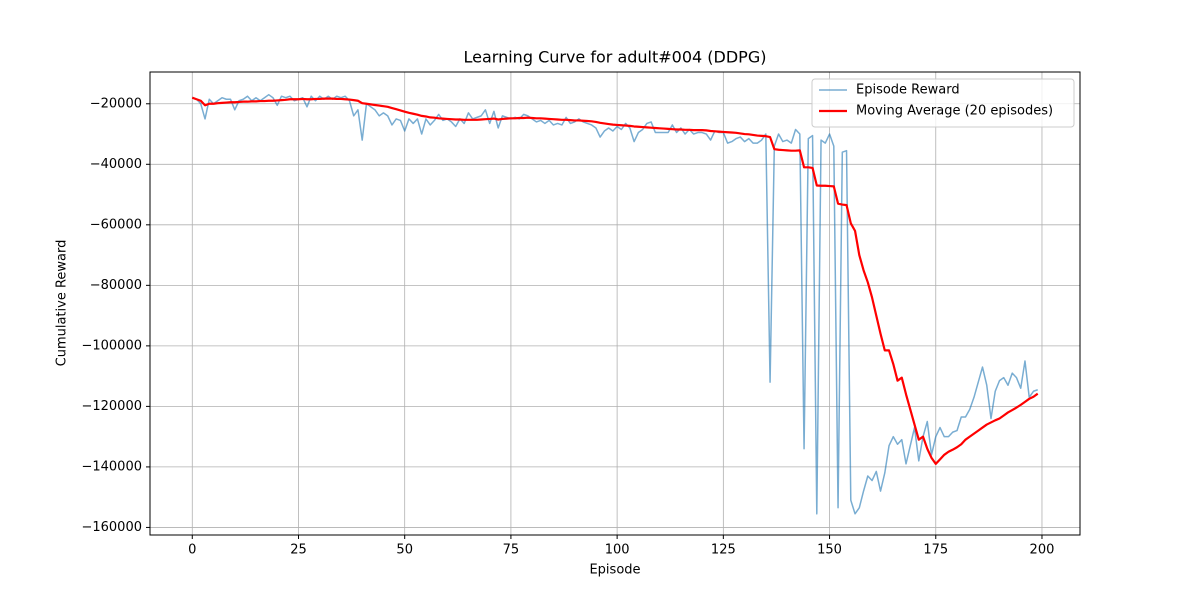  Describe the element at coordinates (954, 111) in the screenshot. I see `legend-label: Moving Average (20 episodes)` at that location.